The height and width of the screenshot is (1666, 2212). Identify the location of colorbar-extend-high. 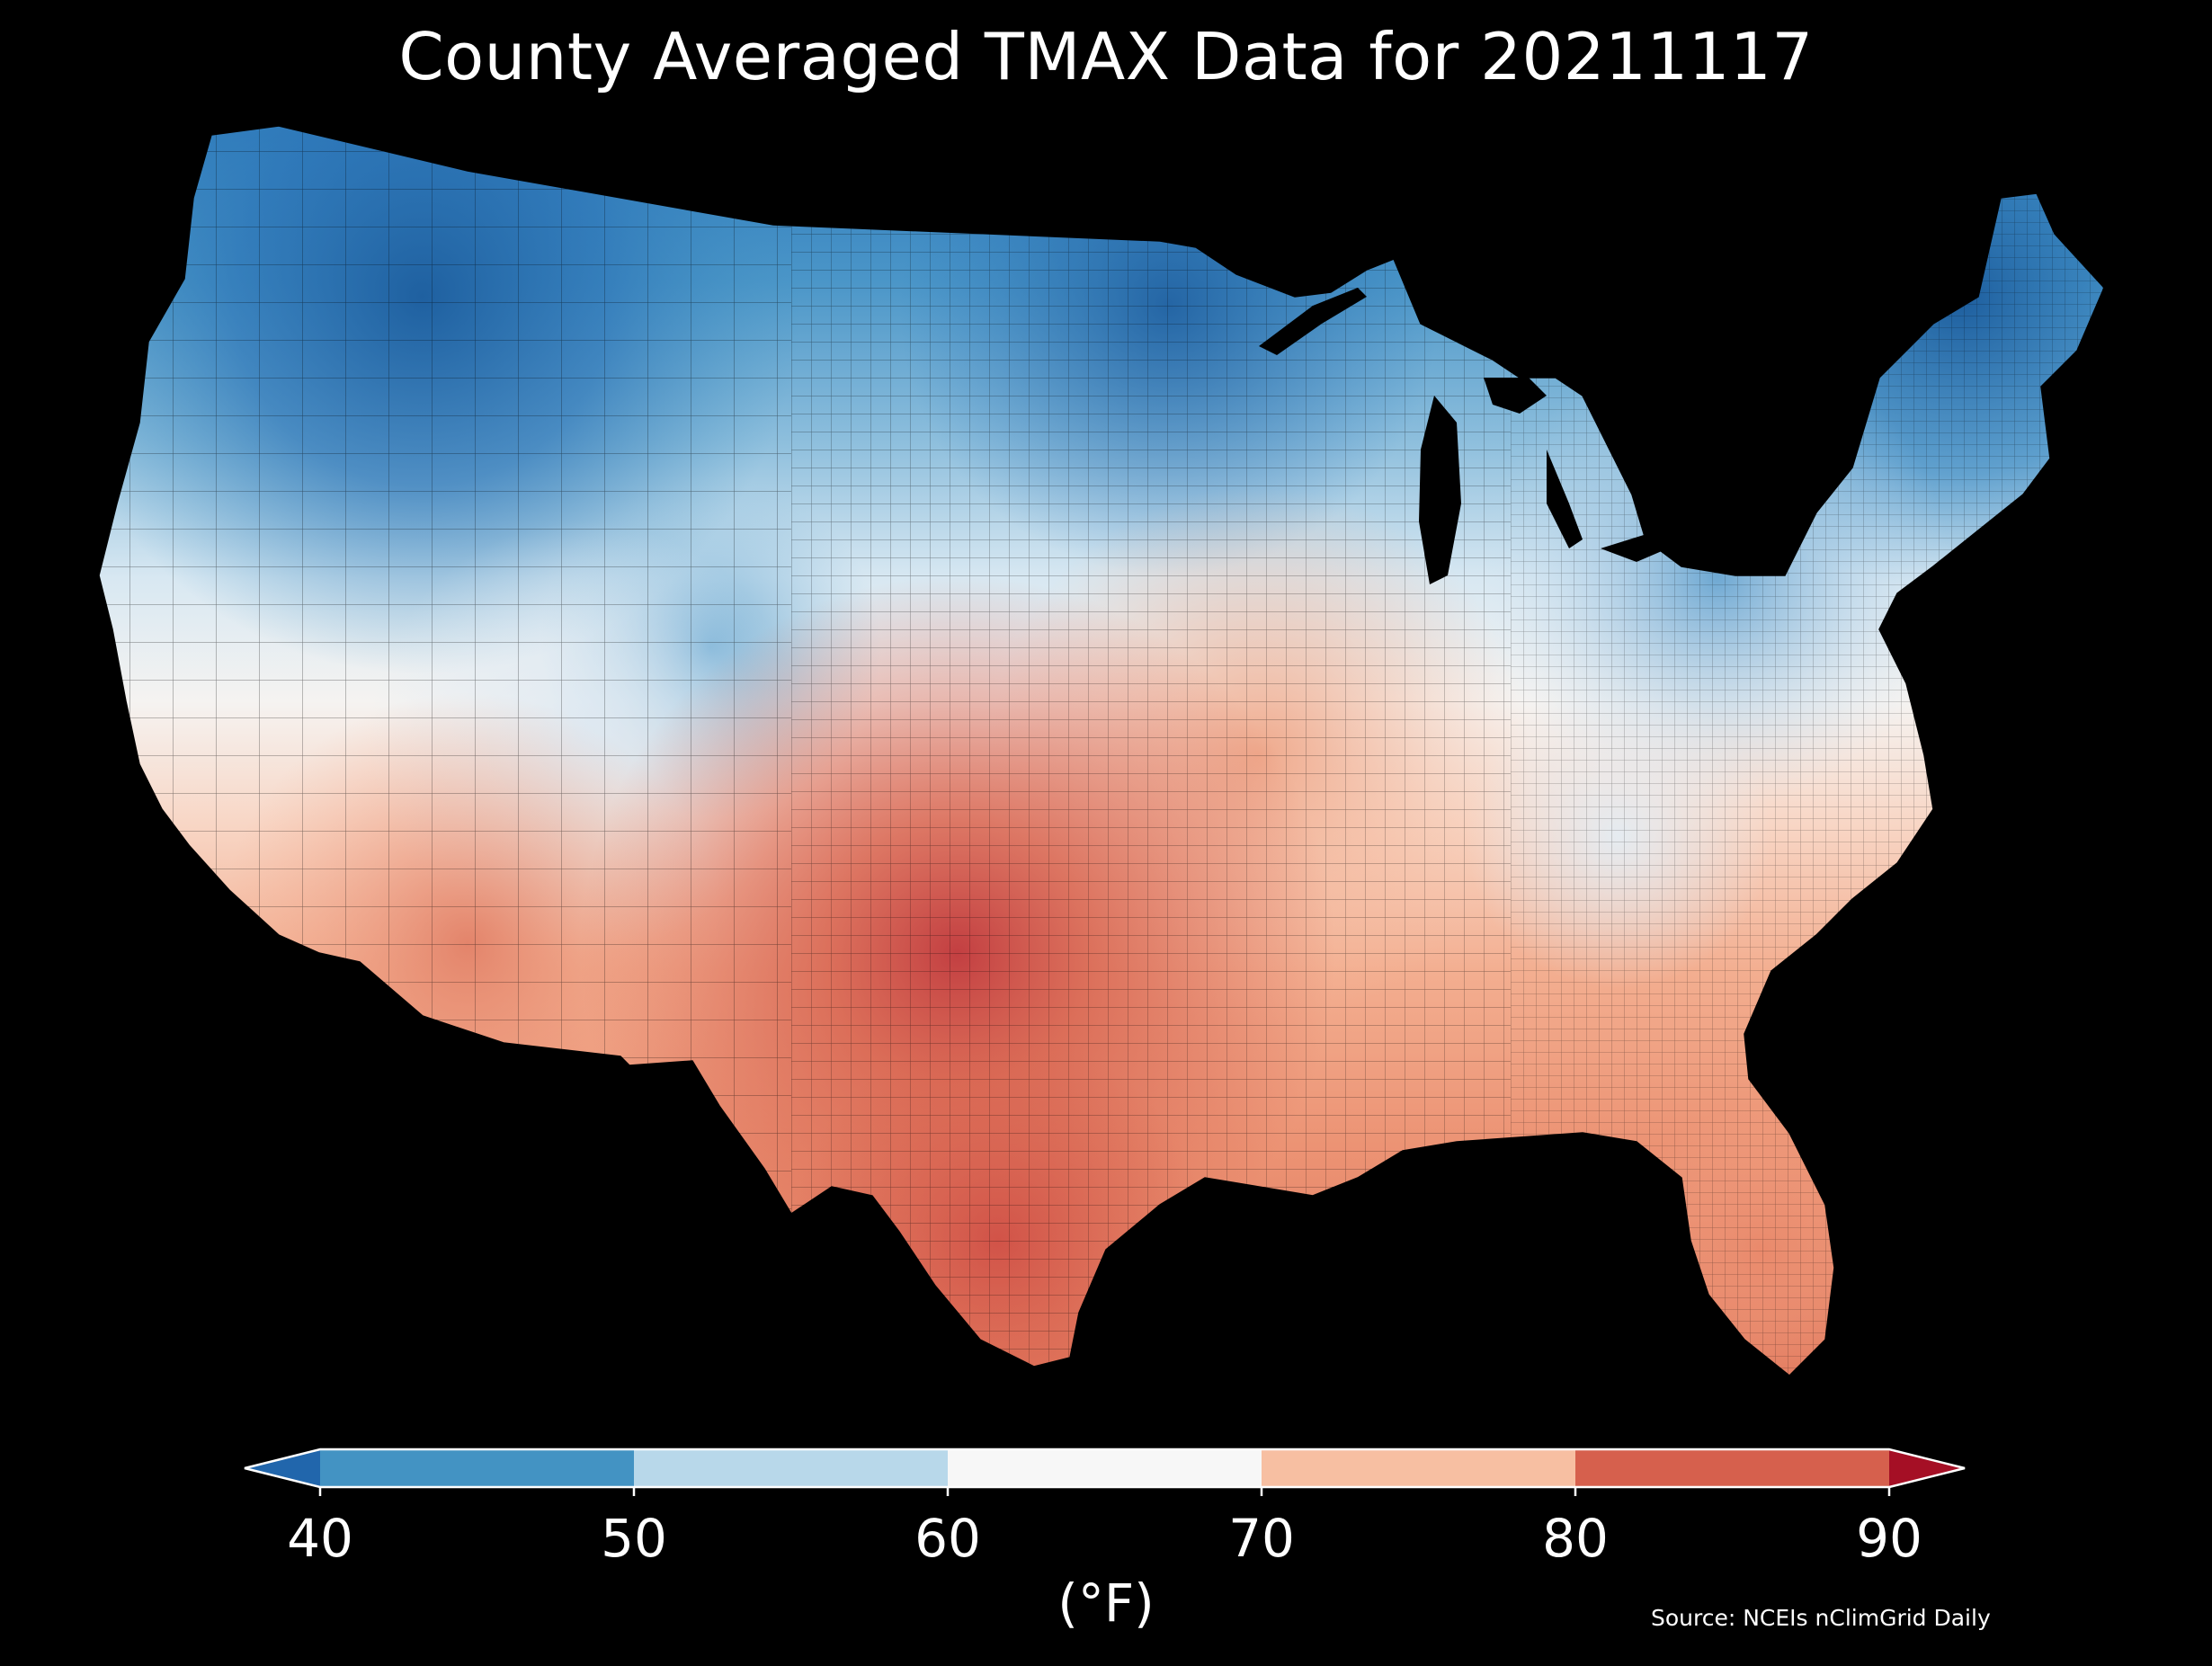
(1927, 1468).